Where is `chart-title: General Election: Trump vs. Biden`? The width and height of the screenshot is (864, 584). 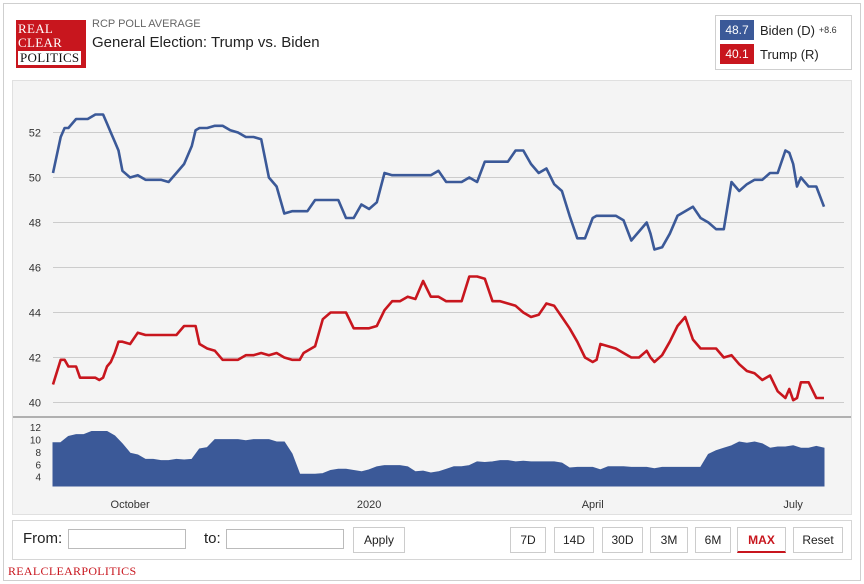 chart-title: General Election: Trump vs. Biden is located at coordinates (206, 42).